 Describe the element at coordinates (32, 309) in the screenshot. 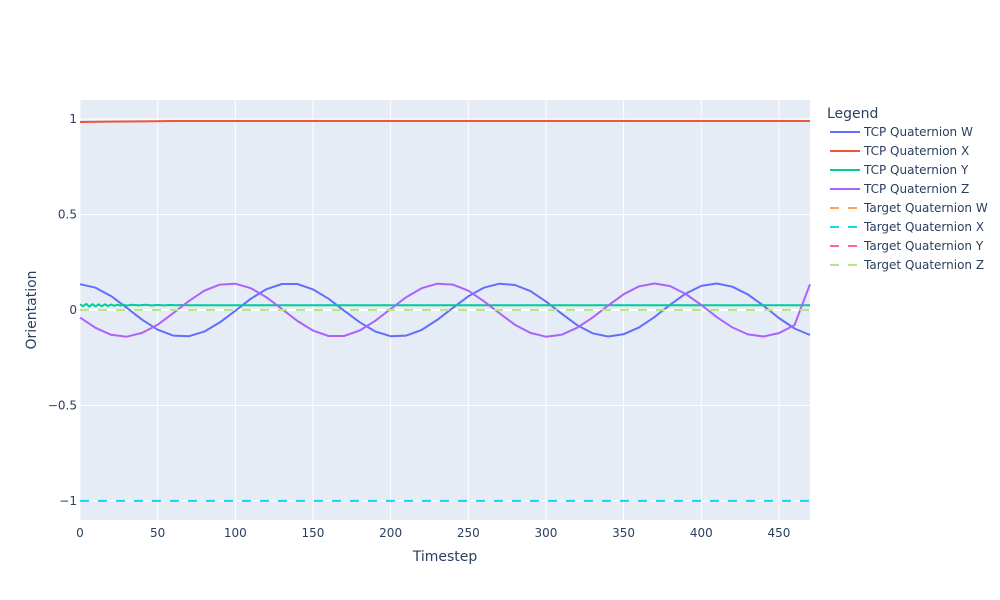

I see `y-axis-title: Orientation` at that location.